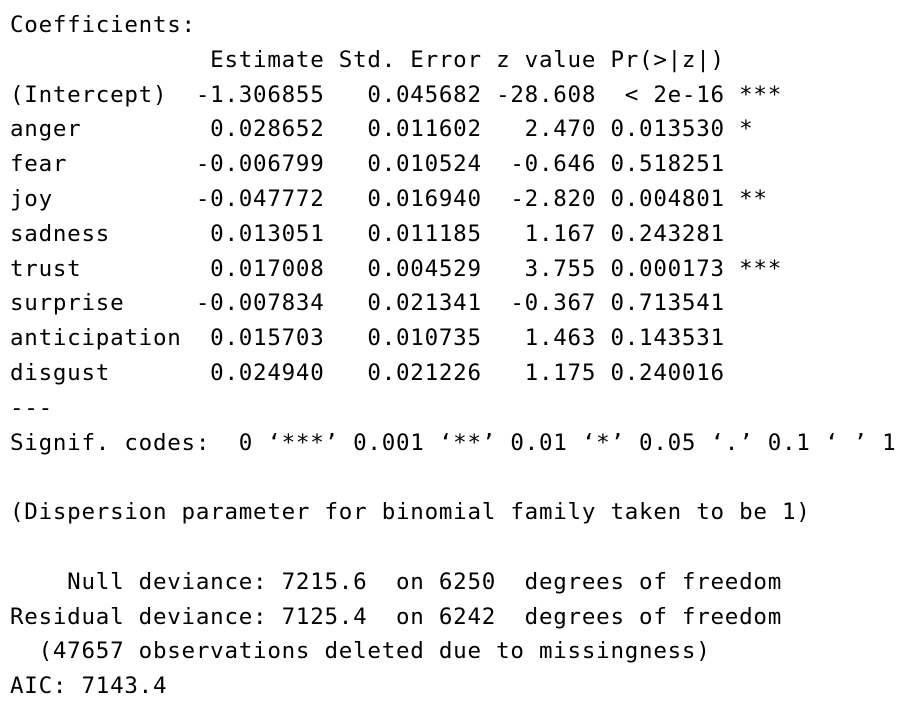  Describe the element at coordinates (367, 164) in the screenshot. I see `coef-row-fear: fear -0.006799 0.010524 -0.646 0.518251` at that location.